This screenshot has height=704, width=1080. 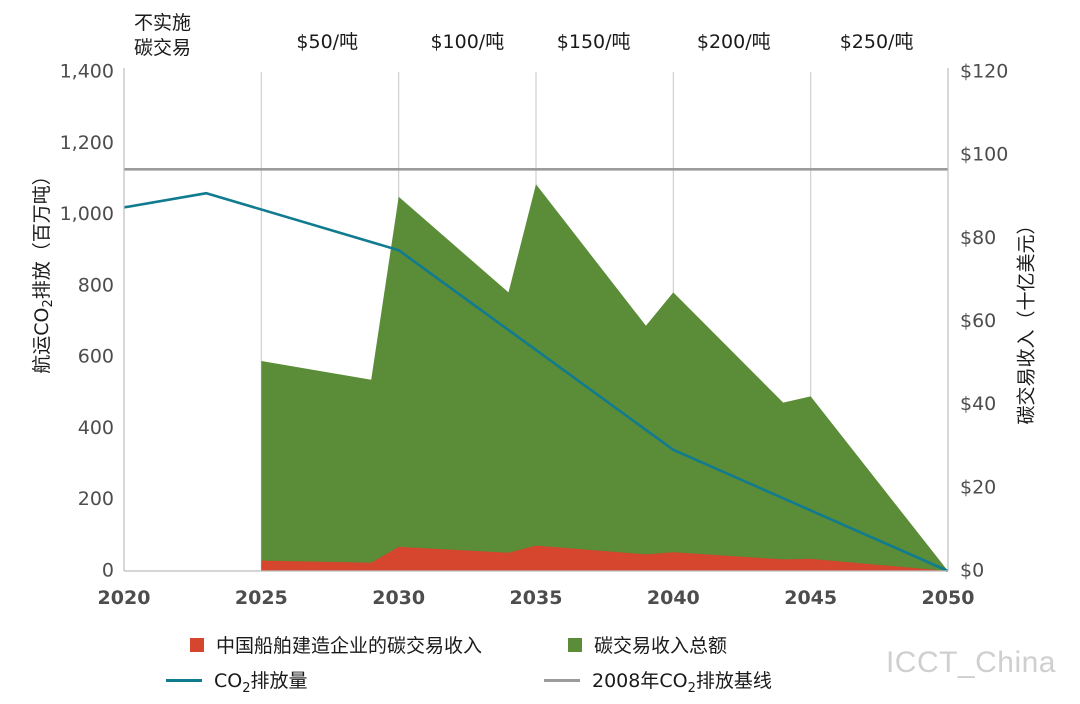 What do you see at coordinates (673, 598) in the screenshot?
I see `x-tick-label: 2040` at bounding box center [673, 598].